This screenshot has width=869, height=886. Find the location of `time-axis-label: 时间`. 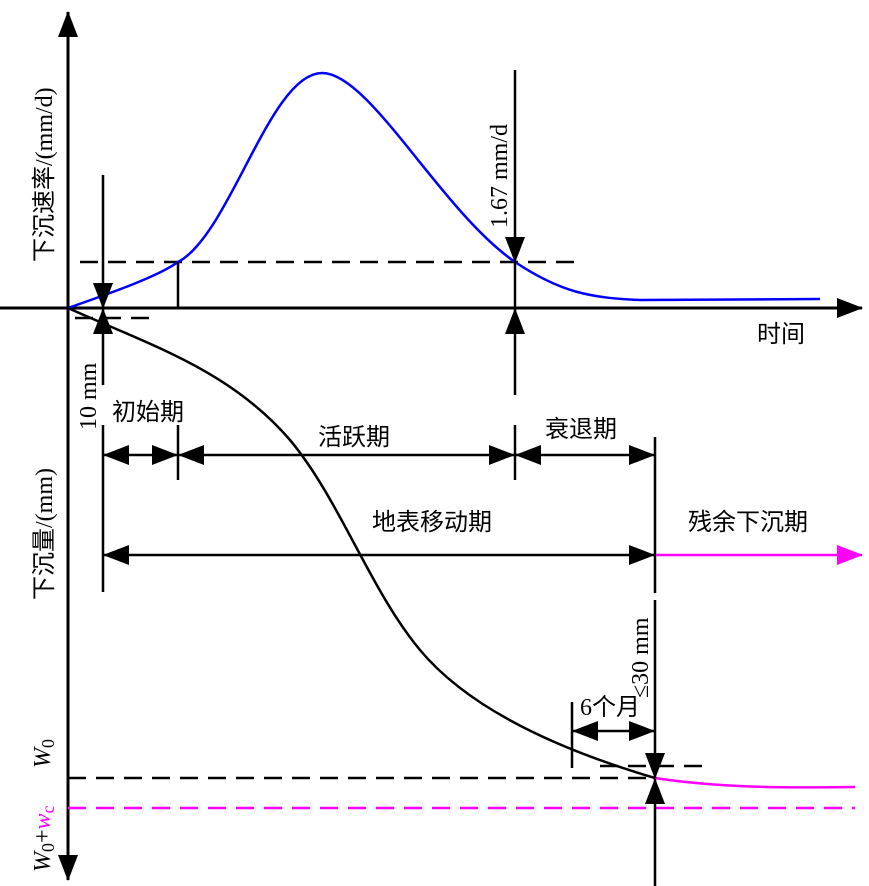

time-axis-label: 时间 is located at coordinates (781, 334).